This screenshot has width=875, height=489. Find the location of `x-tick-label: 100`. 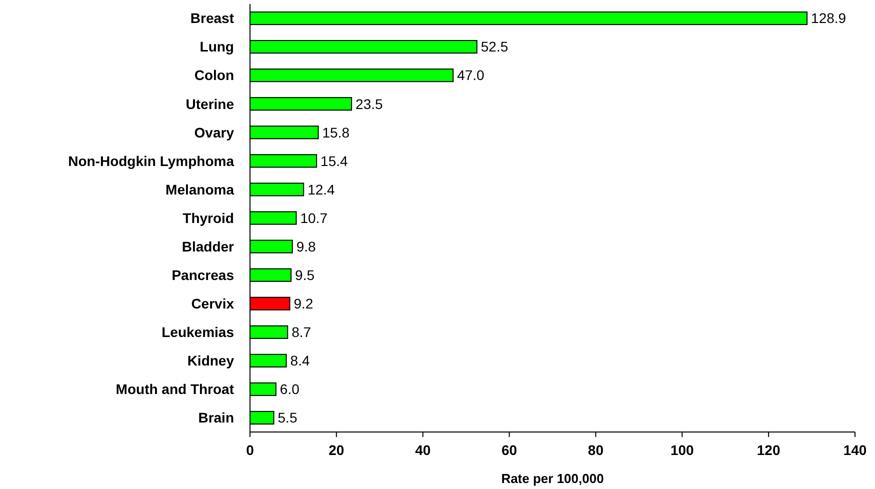

x-tick-label: 100 is located at coordinates (682, 450).